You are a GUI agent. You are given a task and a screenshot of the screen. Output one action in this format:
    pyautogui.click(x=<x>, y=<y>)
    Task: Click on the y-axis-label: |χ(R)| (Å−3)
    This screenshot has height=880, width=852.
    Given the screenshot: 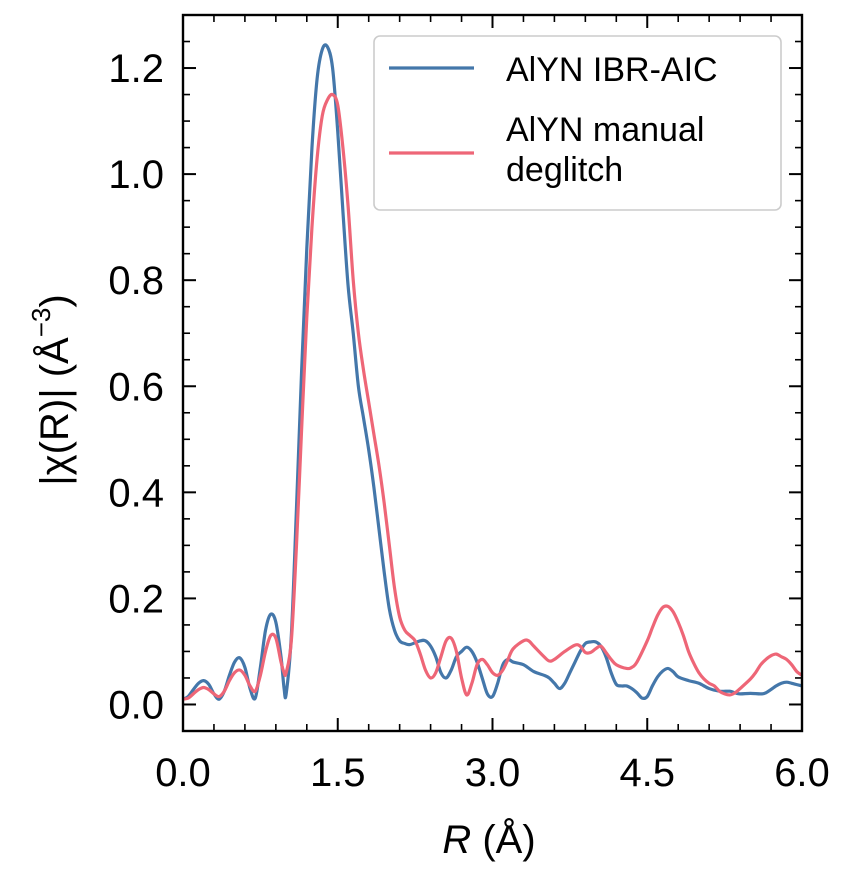 What is the action you would take?
    pyautogui.click(x=51, y=389)
    